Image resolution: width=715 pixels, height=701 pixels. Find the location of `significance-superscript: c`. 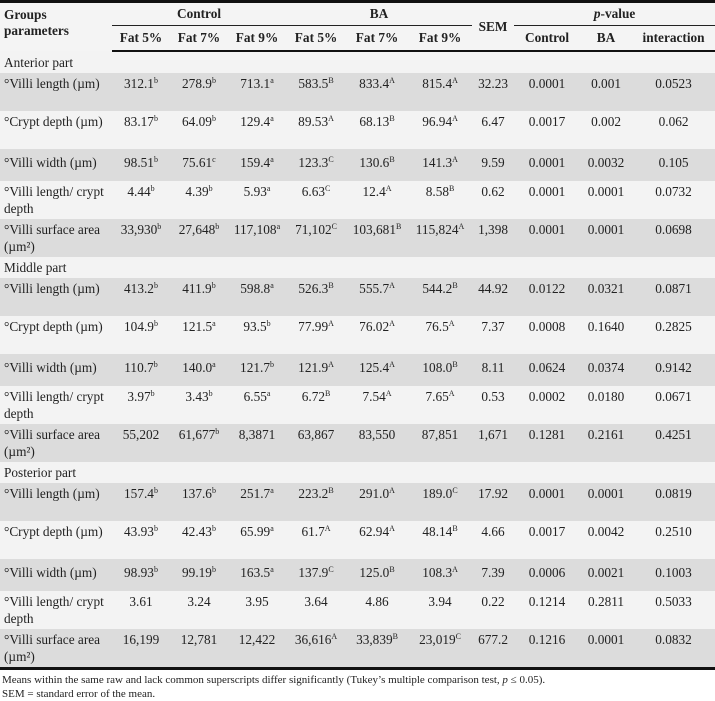

significance-superscript: c is located at coordinates (214, 159).